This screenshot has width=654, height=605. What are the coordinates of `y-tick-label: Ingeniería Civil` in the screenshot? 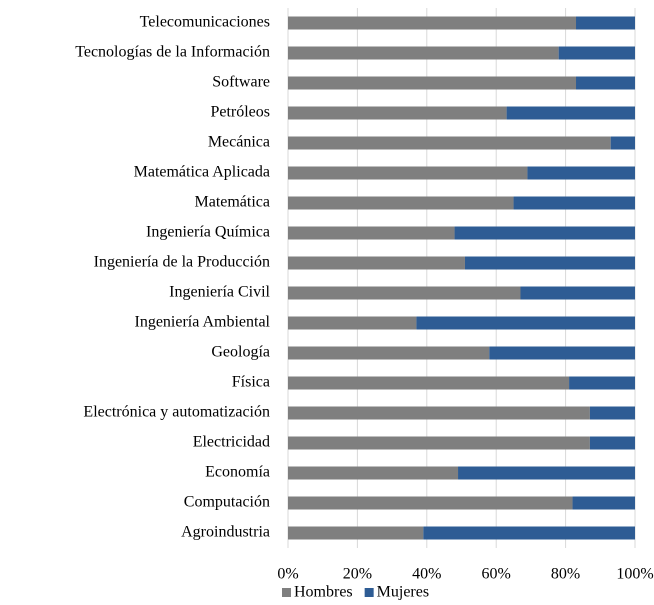 It's located at (219, 292).